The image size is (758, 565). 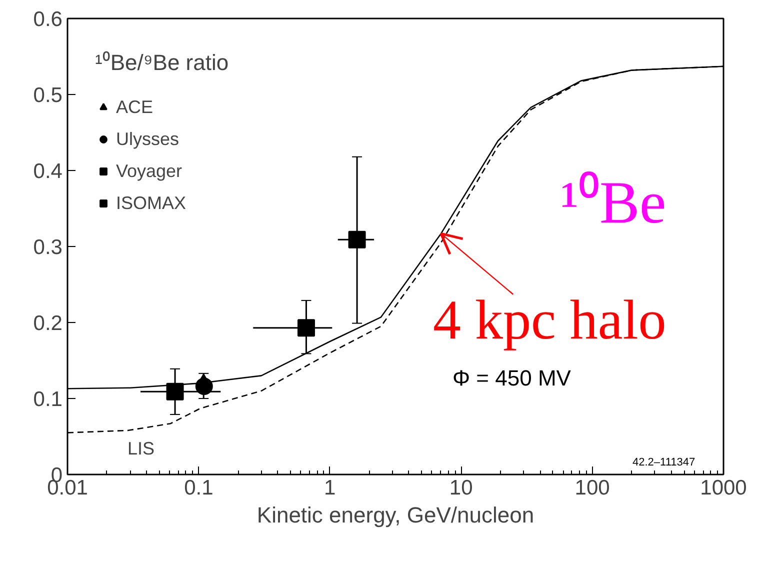 I want to click on y-tick-label: 0.4, so click(x=48, y=171).